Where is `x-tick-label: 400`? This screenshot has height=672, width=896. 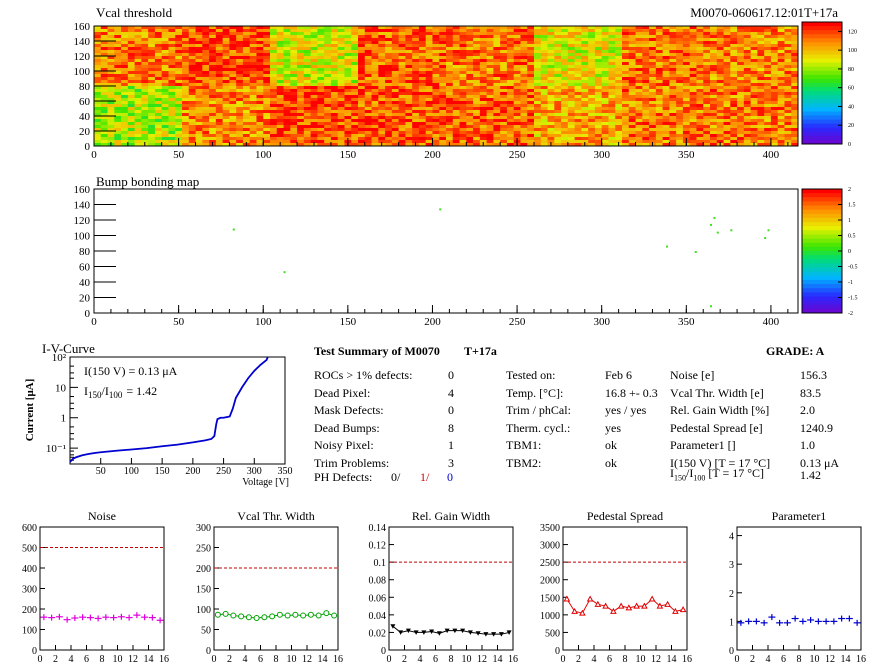 x-tick-label: 400 is located at coordinates (771, 155).